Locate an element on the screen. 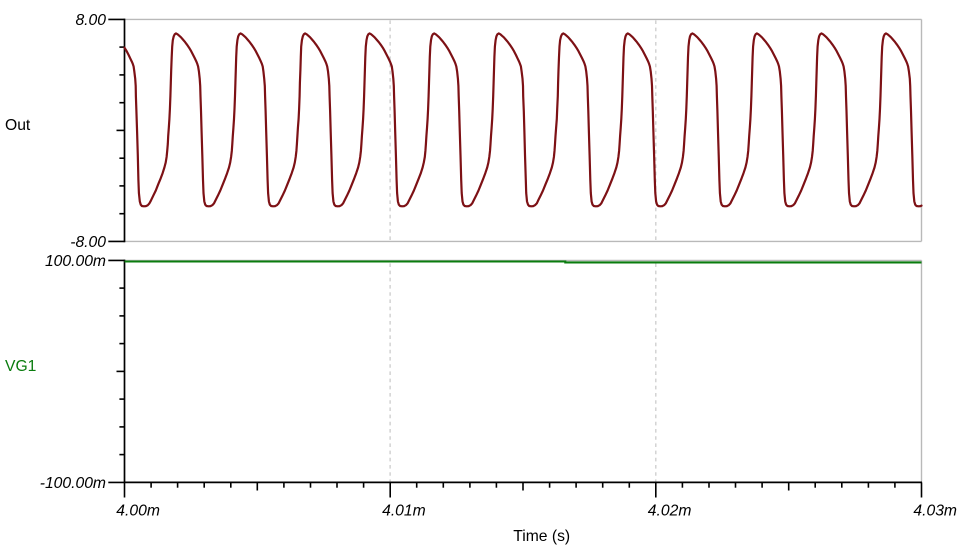  svg-text: 8.00 is located at coordinates (90, 20).